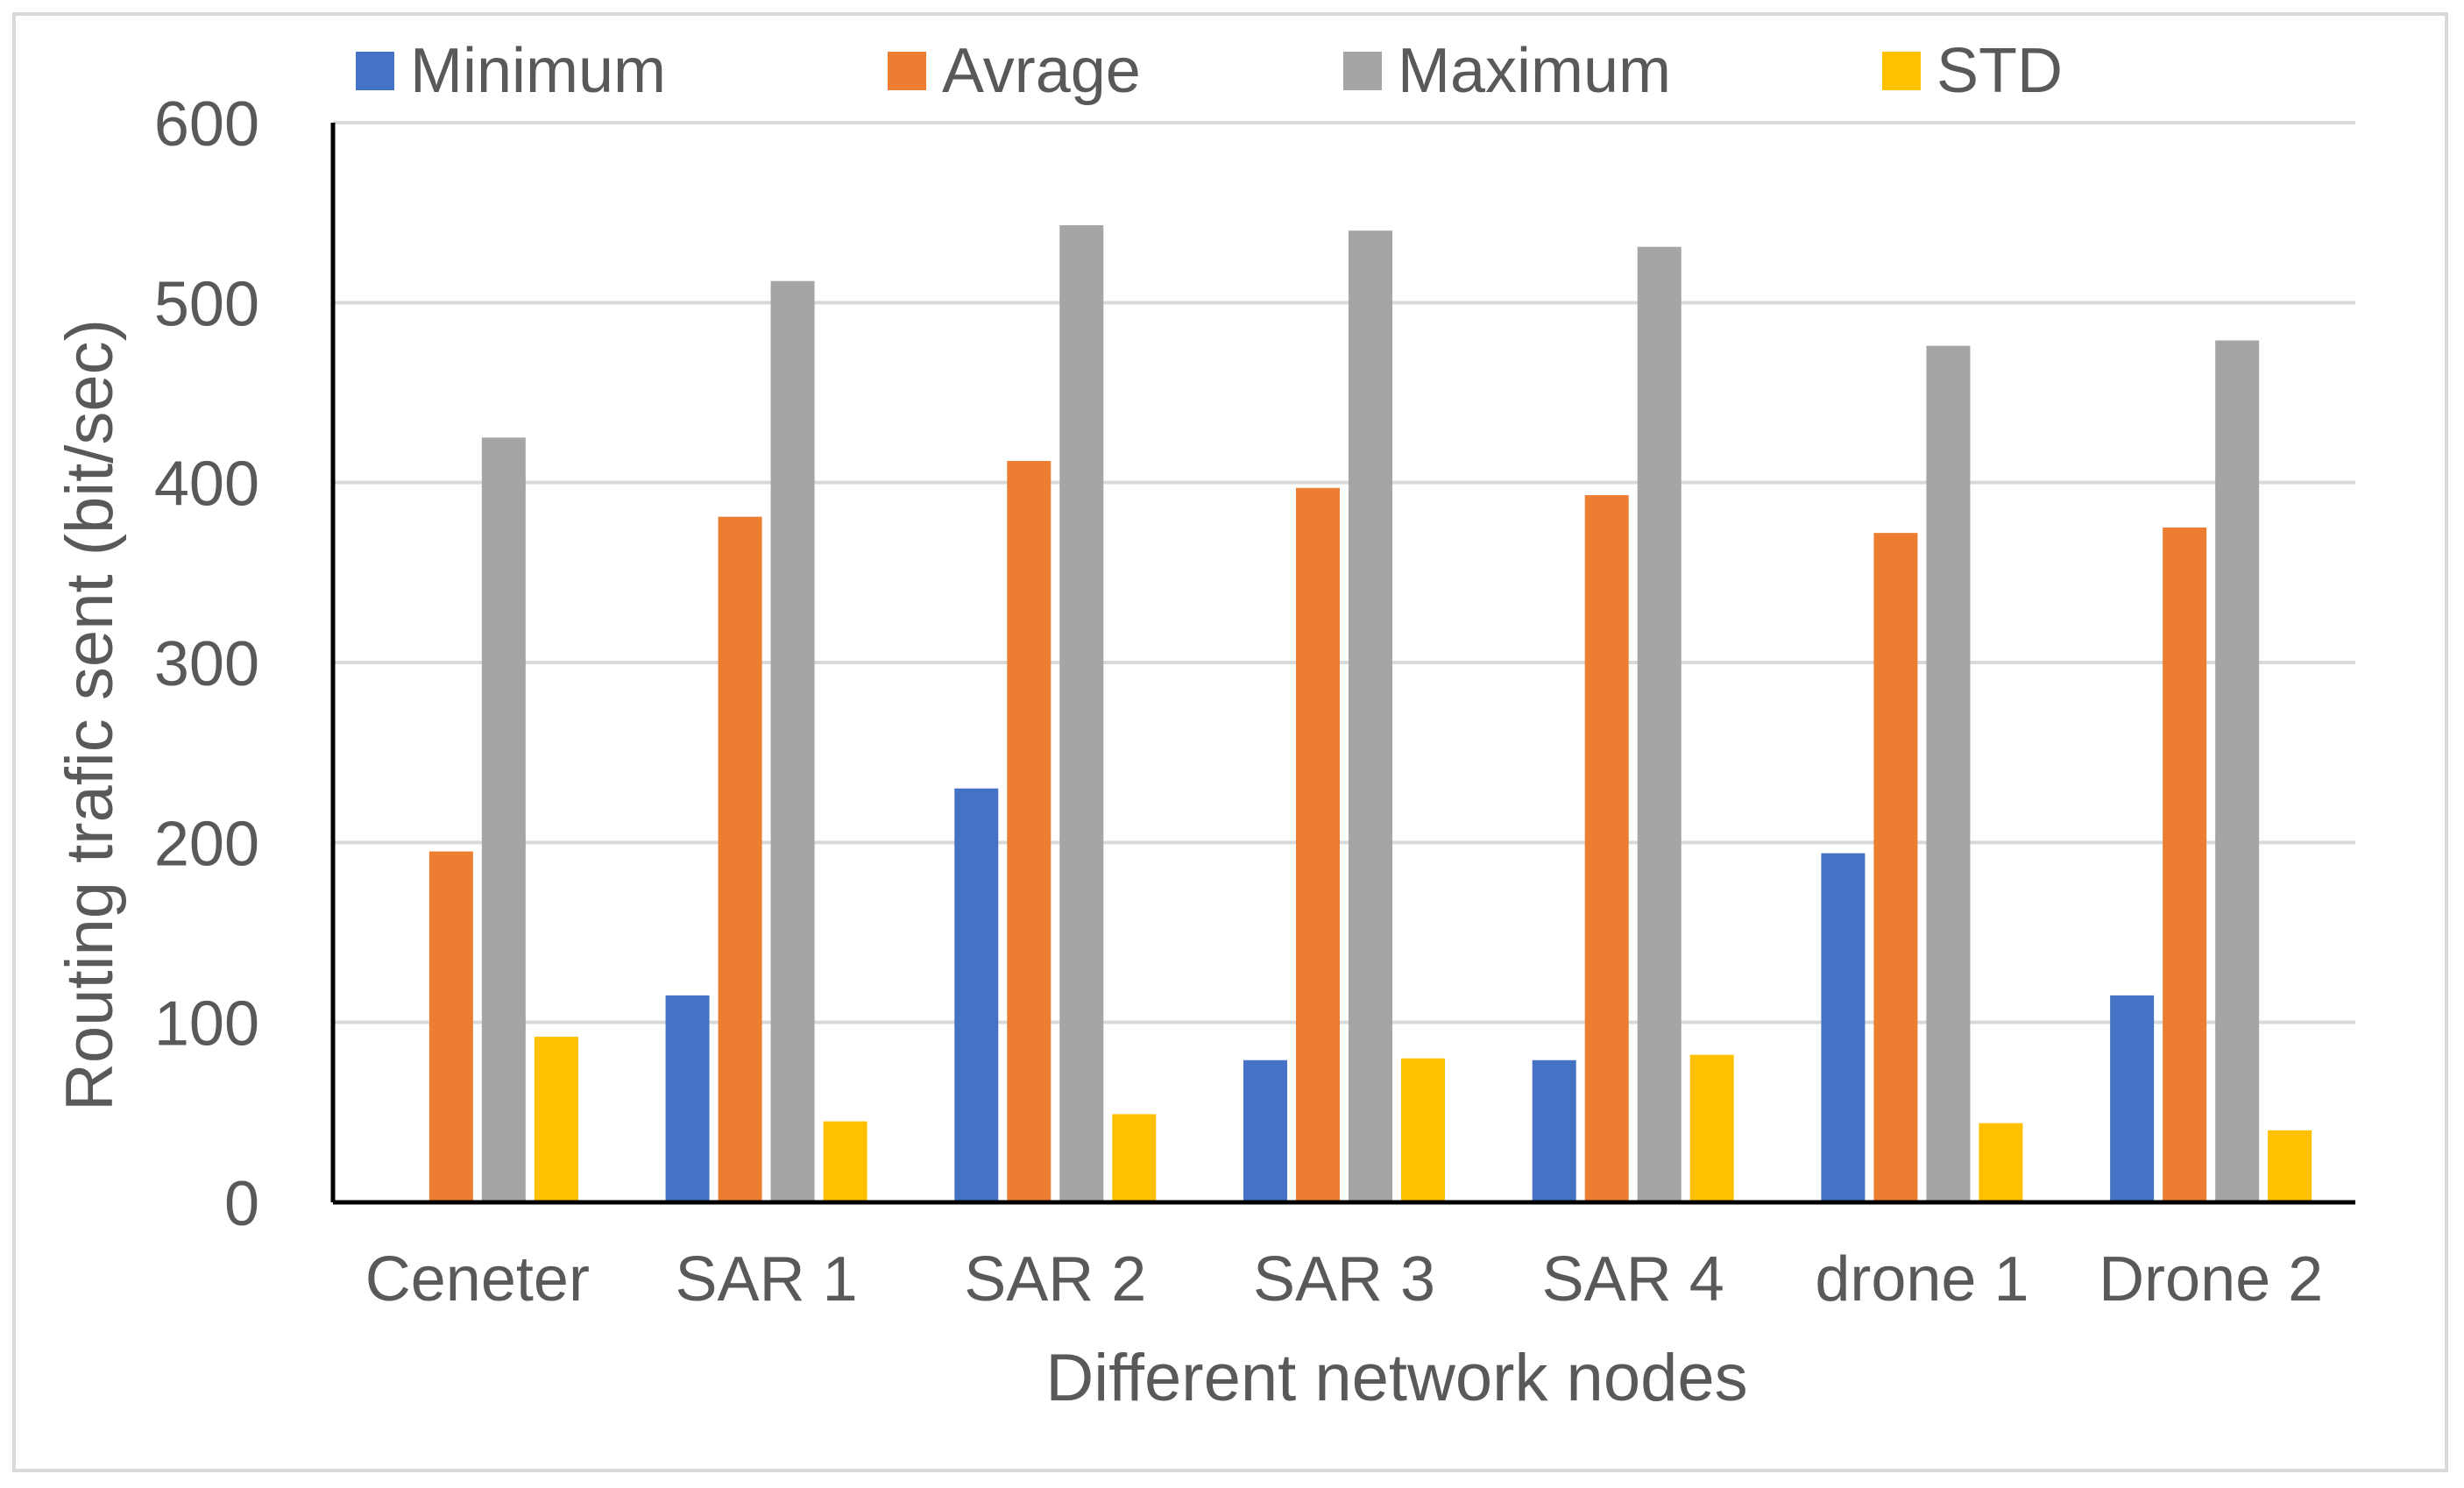 The image size is (2464, 1488). I want to click on y-tick-label-200: 200, so click(206, 844).